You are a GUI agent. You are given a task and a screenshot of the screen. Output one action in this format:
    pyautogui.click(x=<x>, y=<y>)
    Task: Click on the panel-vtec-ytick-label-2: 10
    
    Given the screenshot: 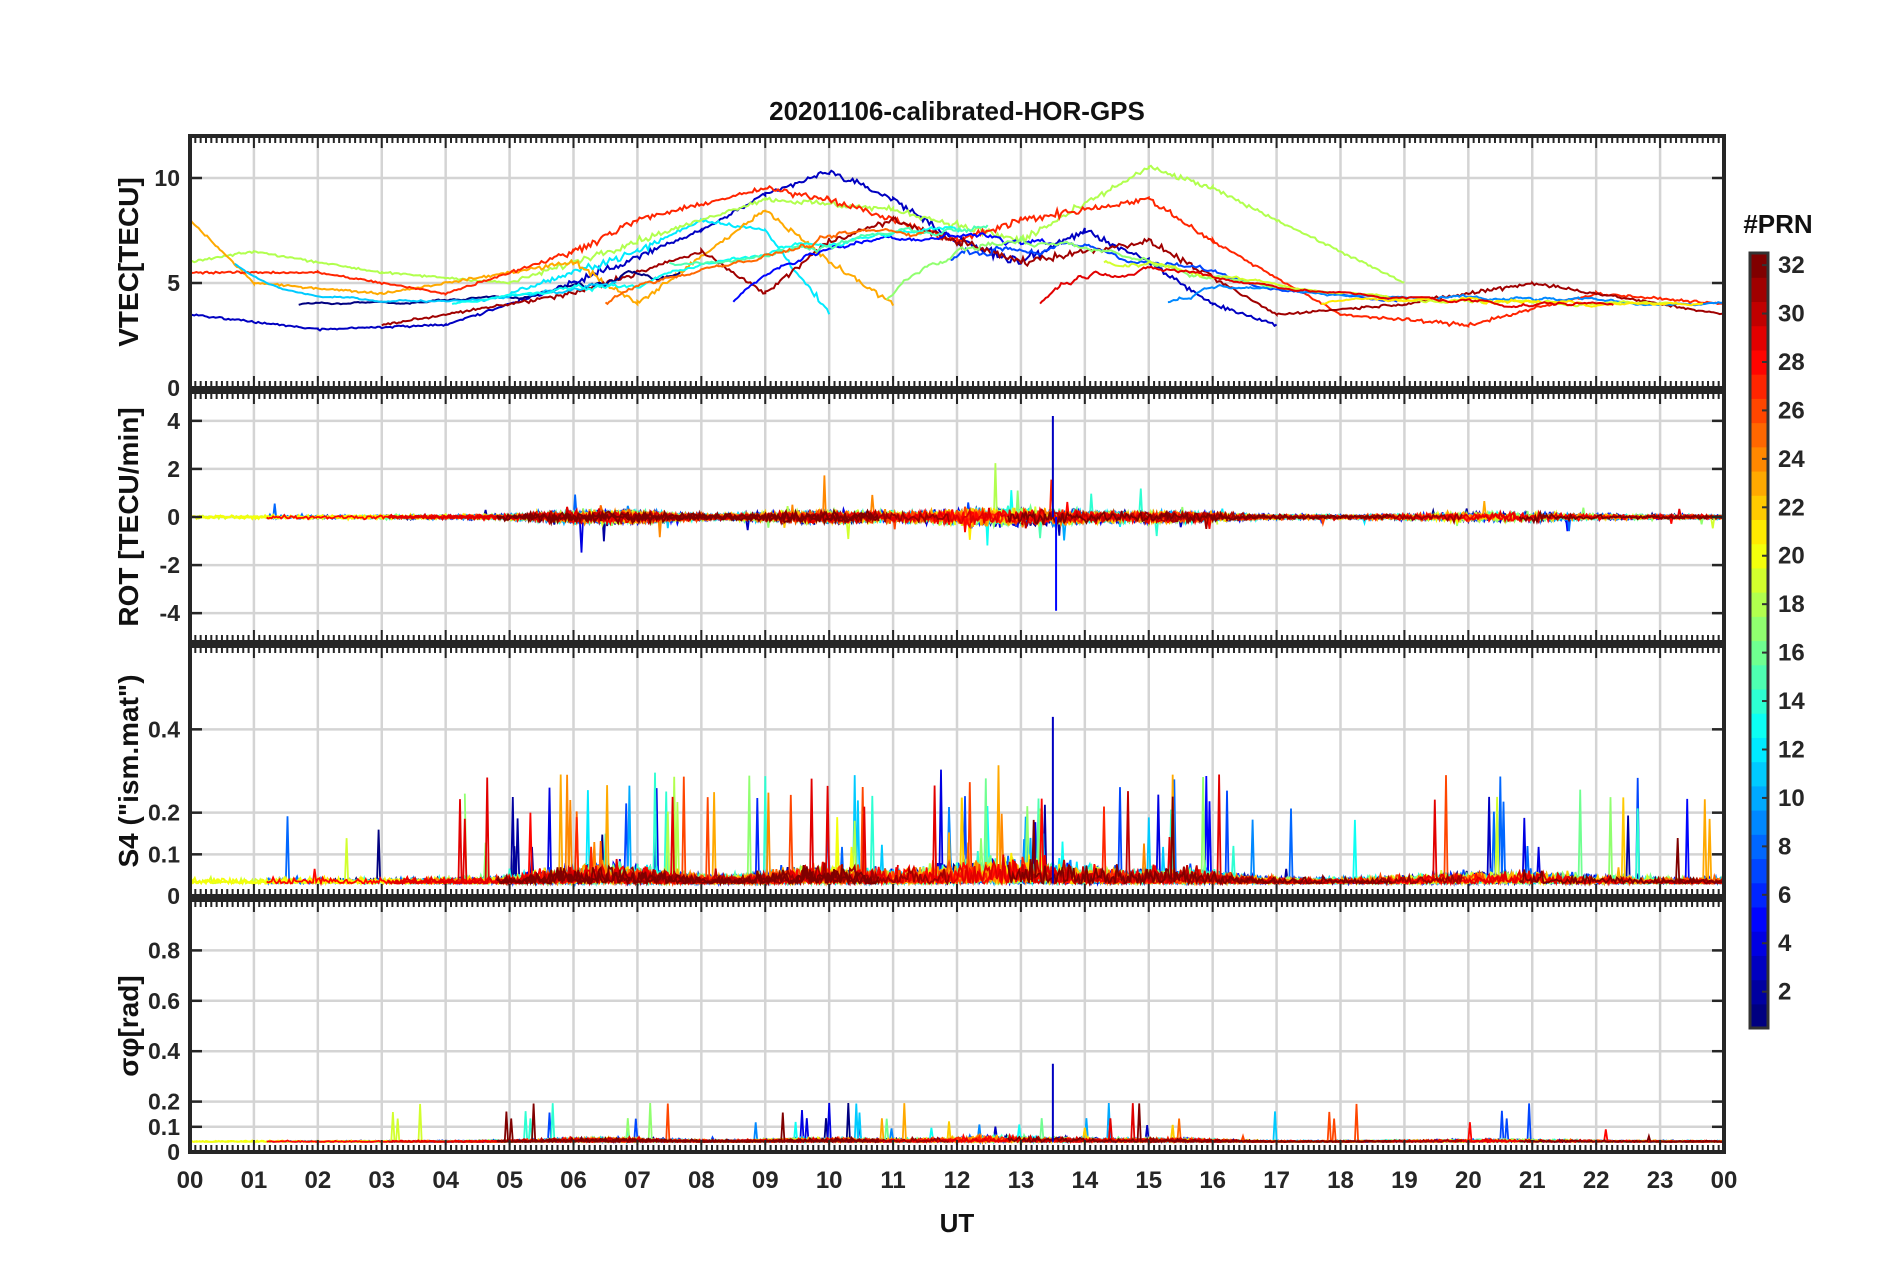 What is the action you would take?
    pyautogui.click(x=167, y=178)
    